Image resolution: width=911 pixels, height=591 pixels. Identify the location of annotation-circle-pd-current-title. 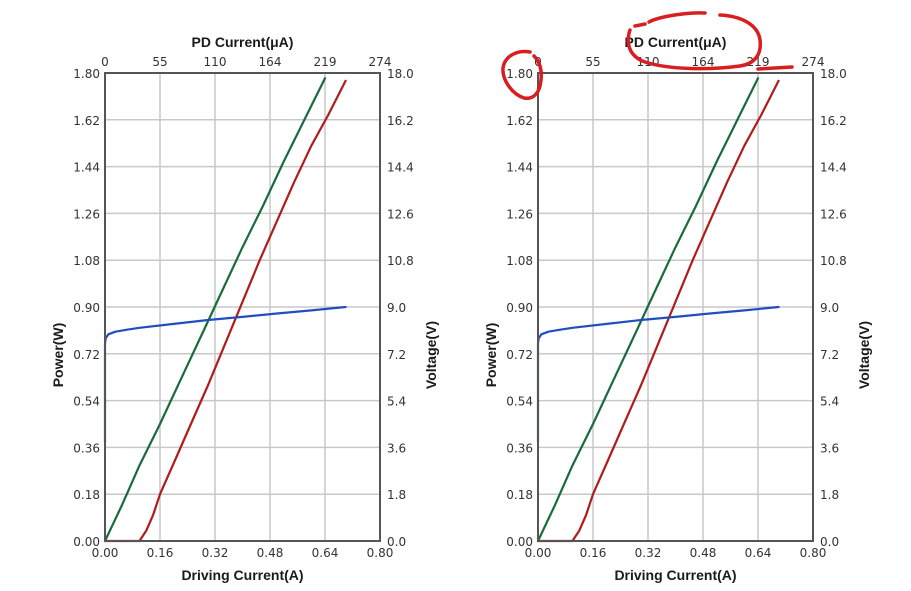
(694, 41).